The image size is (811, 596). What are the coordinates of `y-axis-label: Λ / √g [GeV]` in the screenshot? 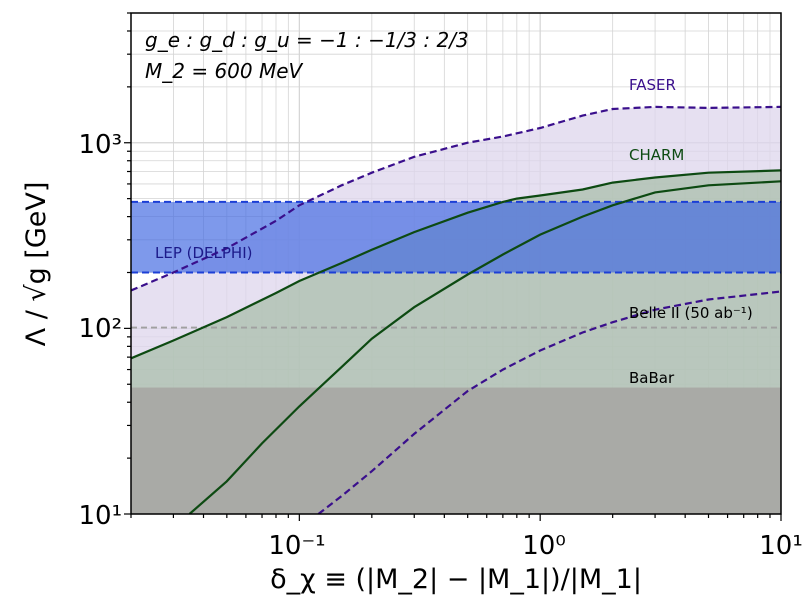 It's located at (36, 264).